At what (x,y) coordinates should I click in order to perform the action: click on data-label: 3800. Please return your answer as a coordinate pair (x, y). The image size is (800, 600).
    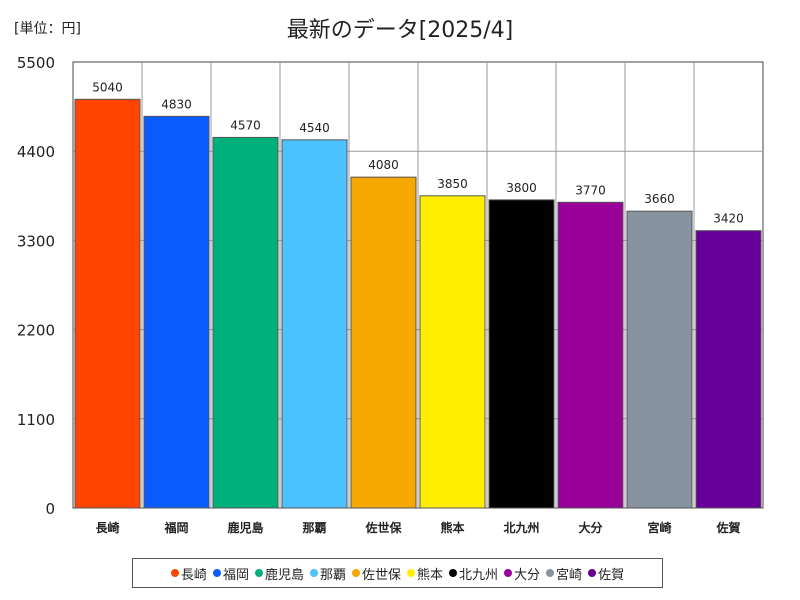
    Looking at the image, I should click on (521, 188).